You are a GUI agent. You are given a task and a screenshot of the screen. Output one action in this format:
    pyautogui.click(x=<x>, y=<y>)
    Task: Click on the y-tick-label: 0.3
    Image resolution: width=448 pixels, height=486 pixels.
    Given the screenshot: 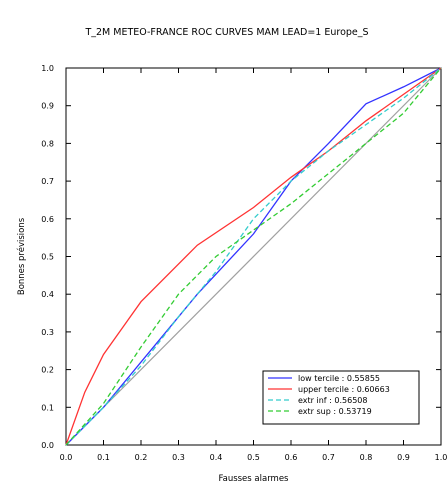 What is the action you would take?
    pyautogui.click(x=47, y=332)
    